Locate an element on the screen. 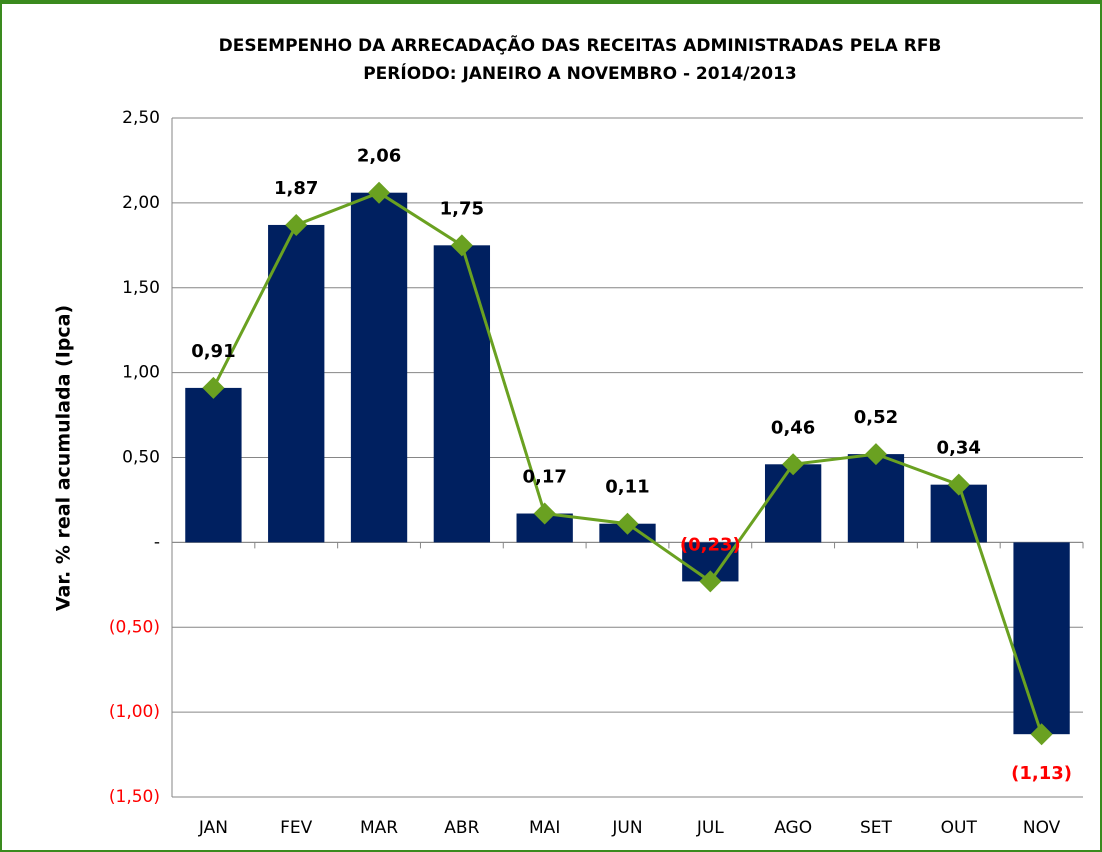 The height and width of the screenshot is (852, 1102). value-label: (0,23) is located at coordinates (710, 544).